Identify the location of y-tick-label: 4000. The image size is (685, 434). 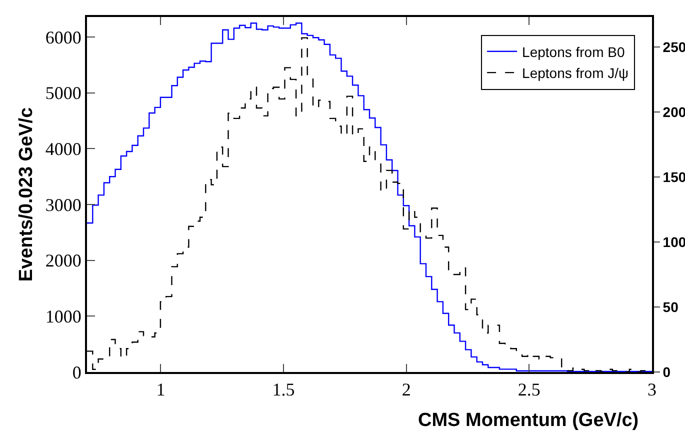
(63, 149).